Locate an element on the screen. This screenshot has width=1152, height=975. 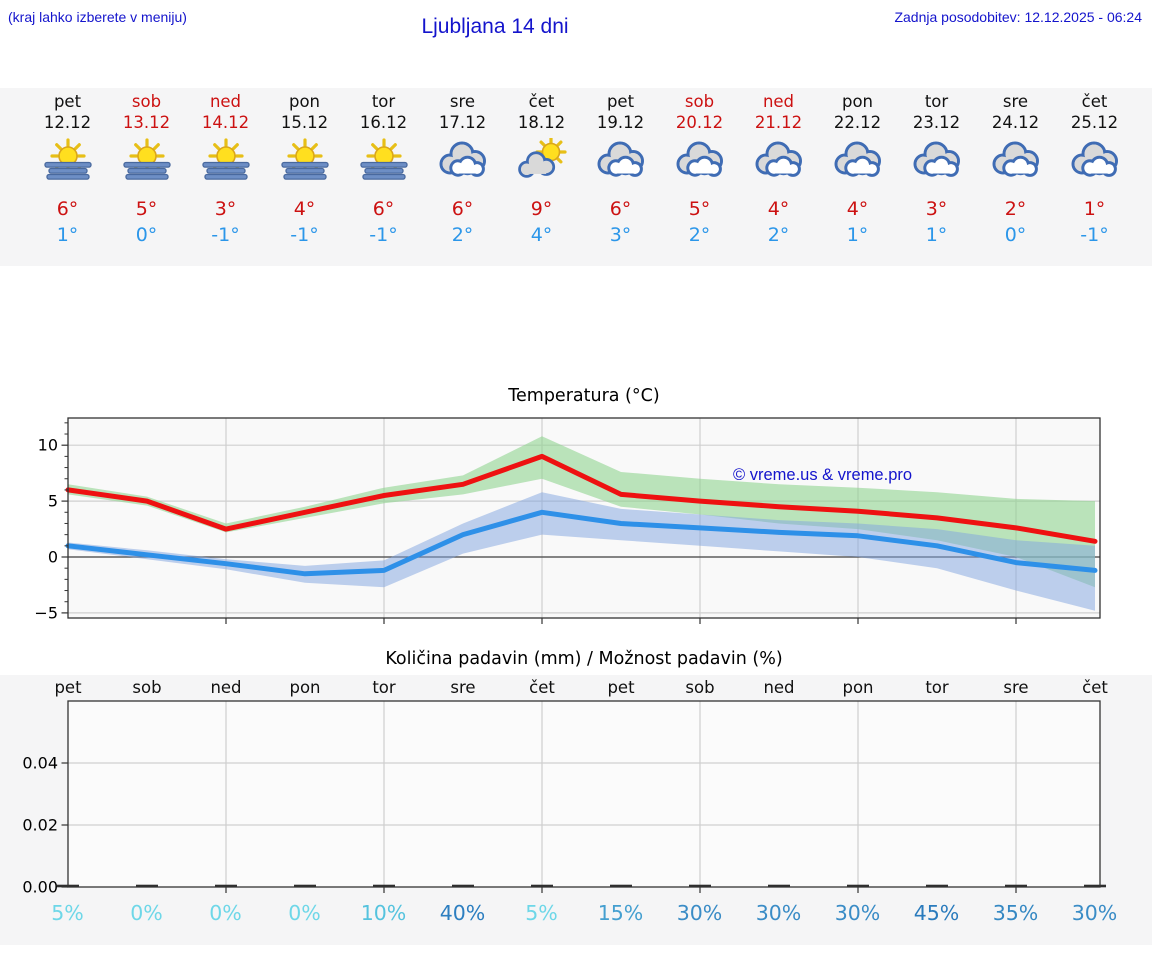
day-date: 22.12 is located at coordinates (857, 122).